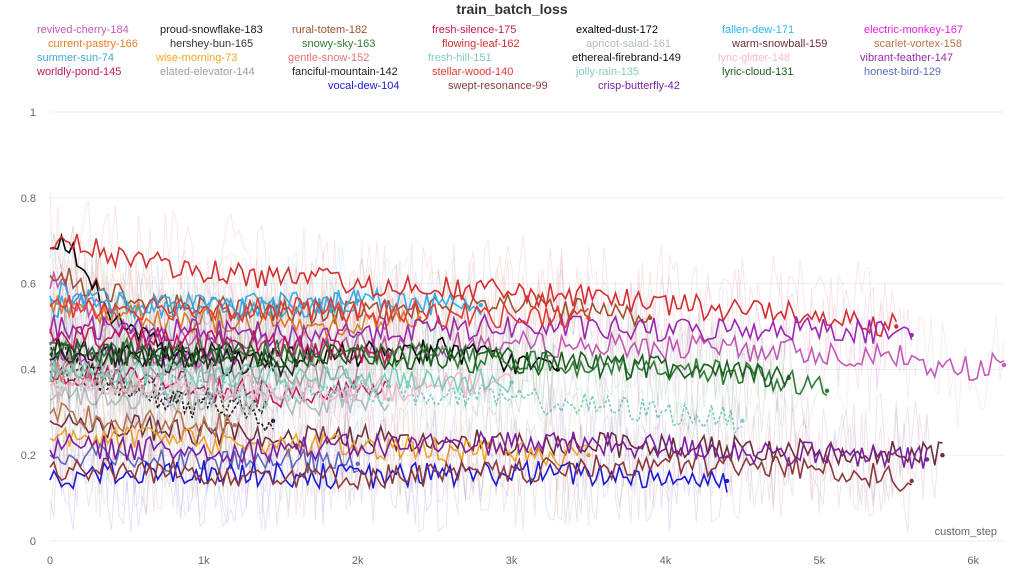  I want to click on legend-item-exalted-dust-172: exalted-dust-172, so click(617, 30).